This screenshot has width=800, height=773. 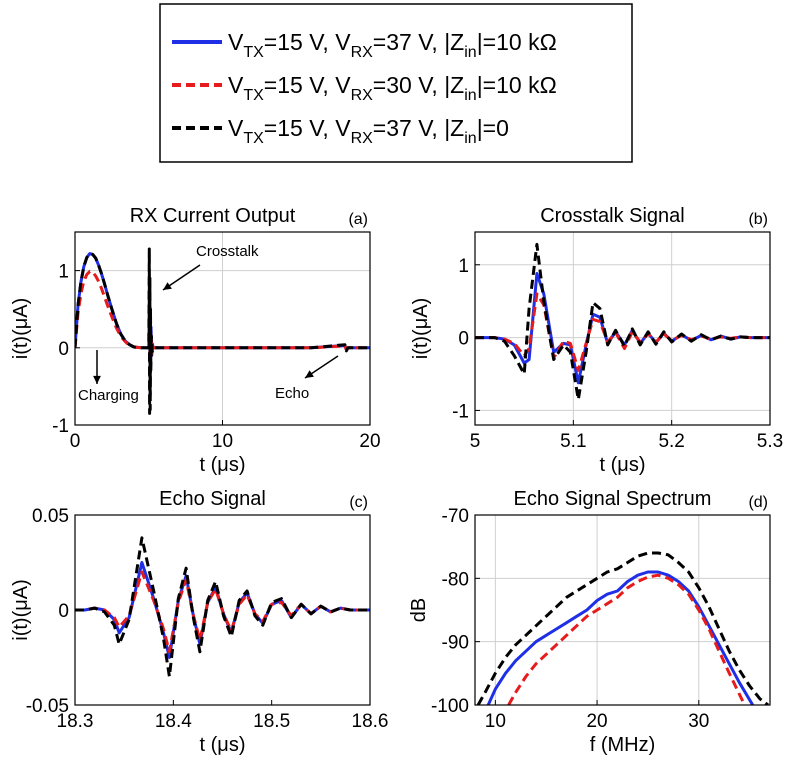 I want to click on annotation-crosstalk: Crosstalk, so click(x=227, y=251).